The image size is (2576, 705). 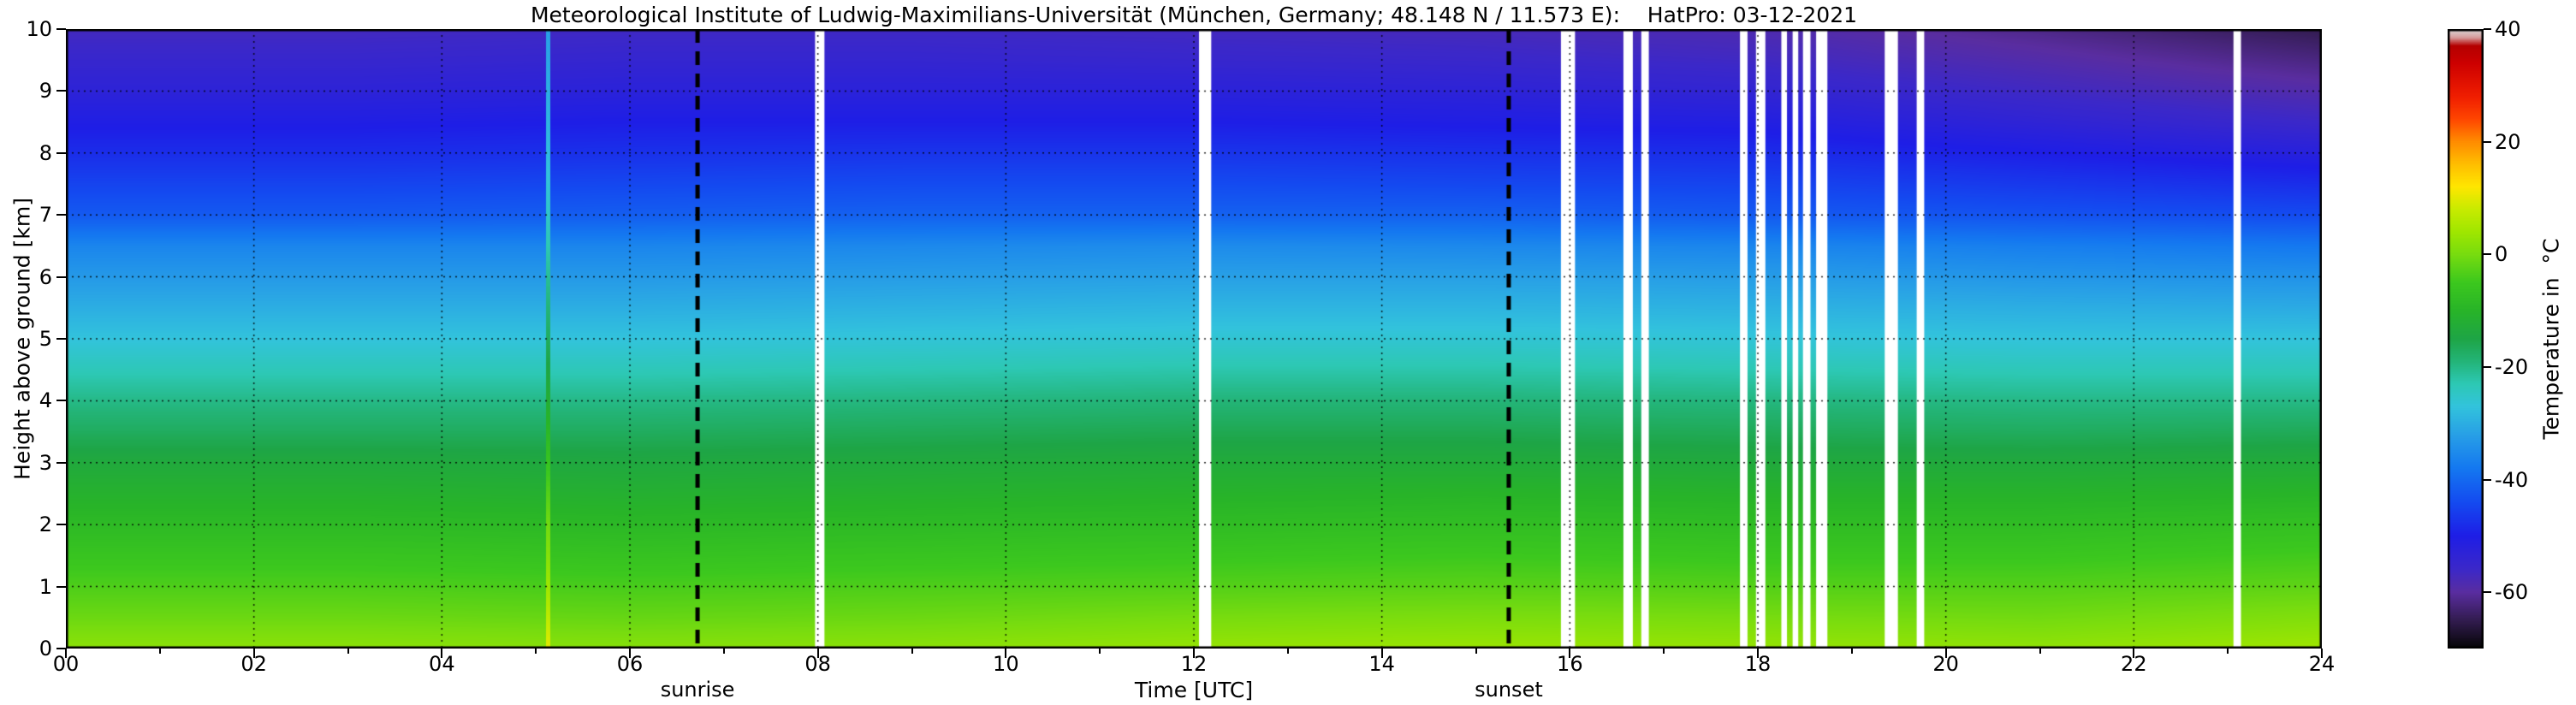 What do you see at coordinates (2466, 339) in the screenshot?
I see `colorbar` at bounding box center [2466, 339].